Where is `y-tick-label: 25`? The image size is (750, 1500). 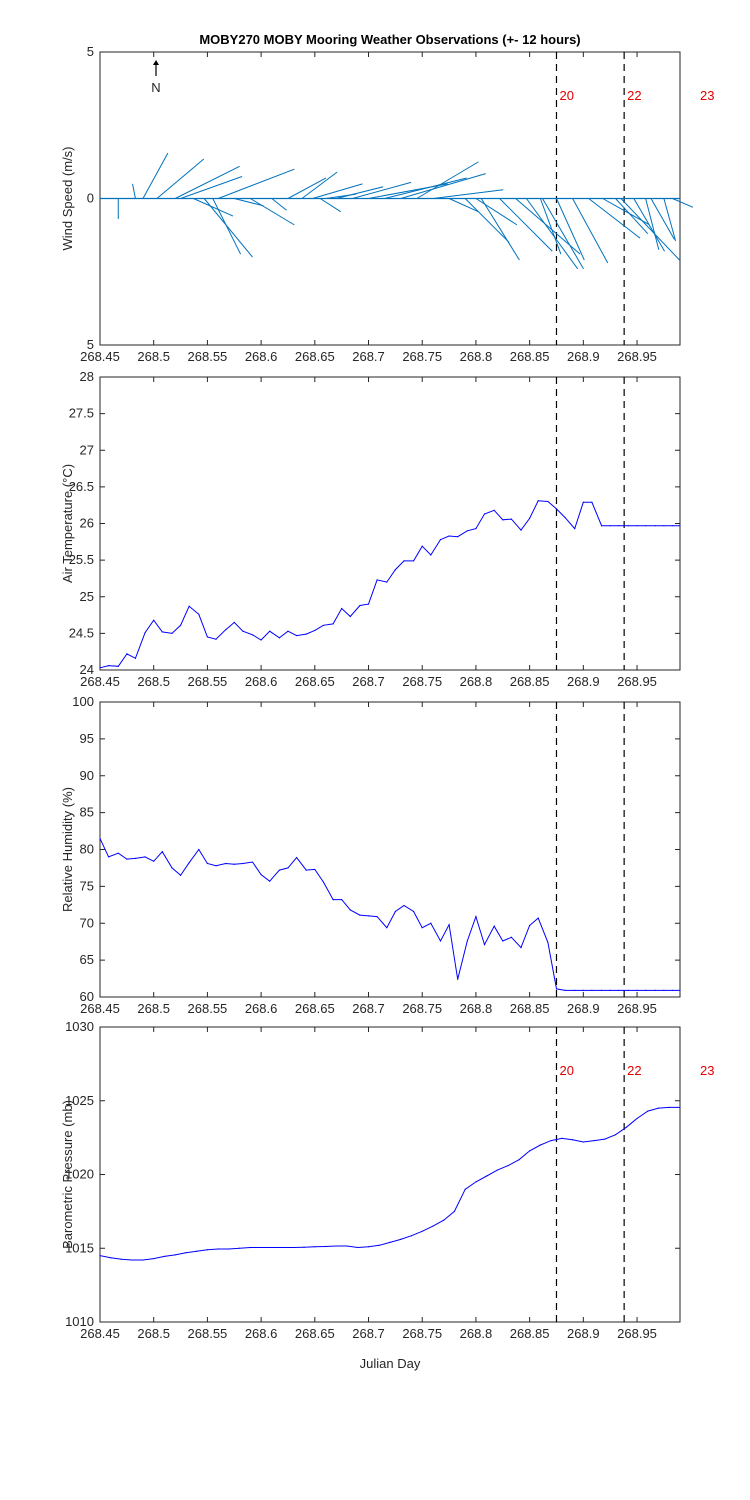
y-tick-label: 25 is located at coordinates (87, 596).